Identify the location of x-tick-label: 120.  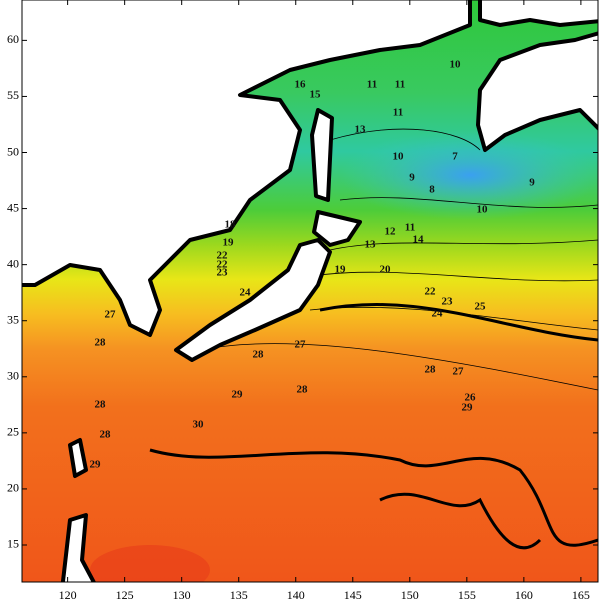
(68, 595).